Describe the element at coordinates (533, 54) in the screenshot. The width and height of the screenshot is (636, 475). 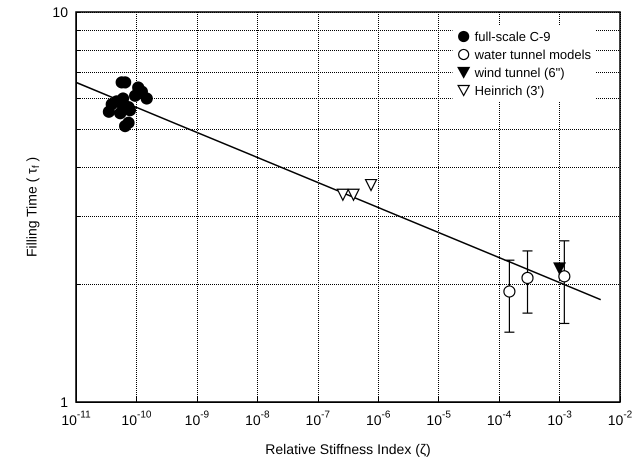
I see `legend-label: water tunnel models` at that location.